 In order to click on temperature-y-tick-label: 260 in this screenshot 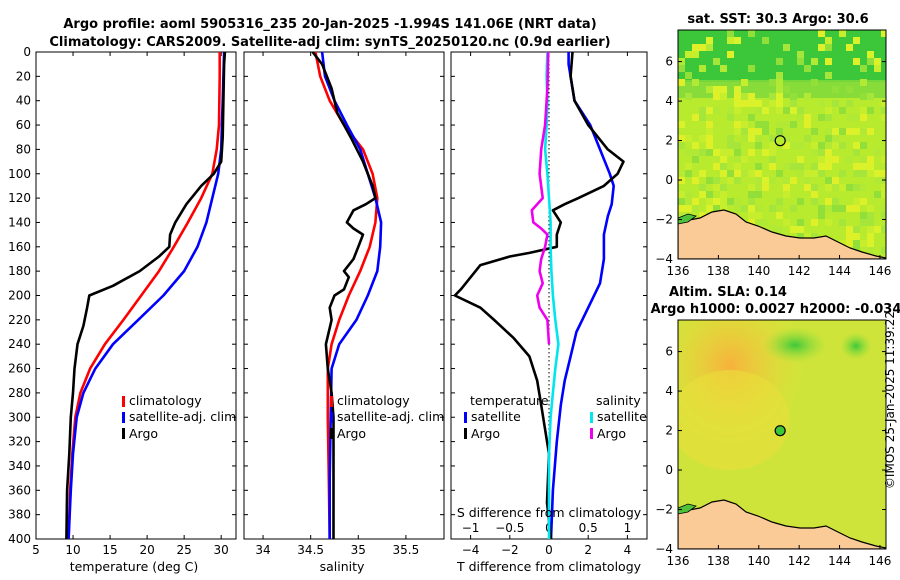, I will do `click(19, 369)`.